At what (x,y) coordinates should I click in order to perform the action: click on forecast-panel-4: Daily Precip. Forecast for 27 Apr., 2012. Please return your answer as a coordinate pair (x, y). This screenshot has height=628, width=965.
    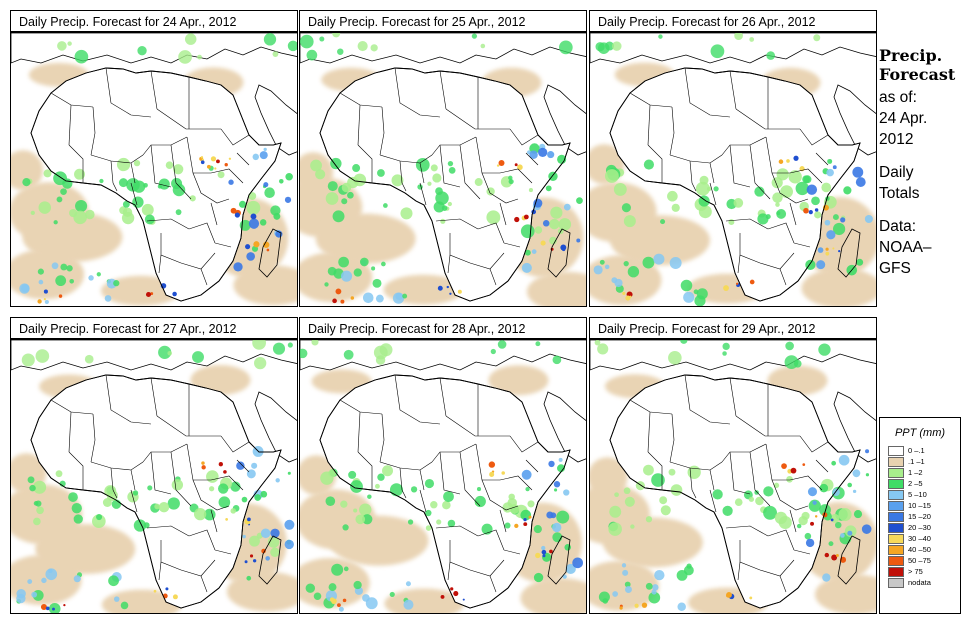
    Looking at the image, I should click on (154, 465).